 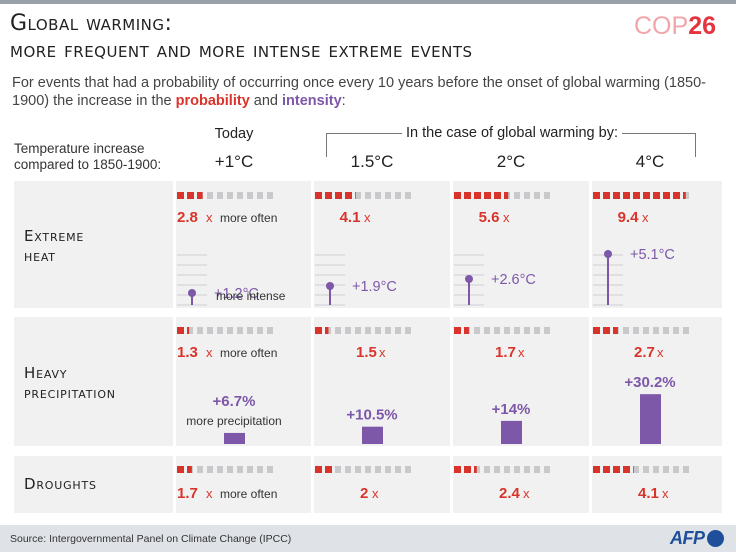 What do you see at coordinates (648, 493) in the screenshot?
I see `drought-multiplier-4c: 4.1` at bounding box center [648, 493].